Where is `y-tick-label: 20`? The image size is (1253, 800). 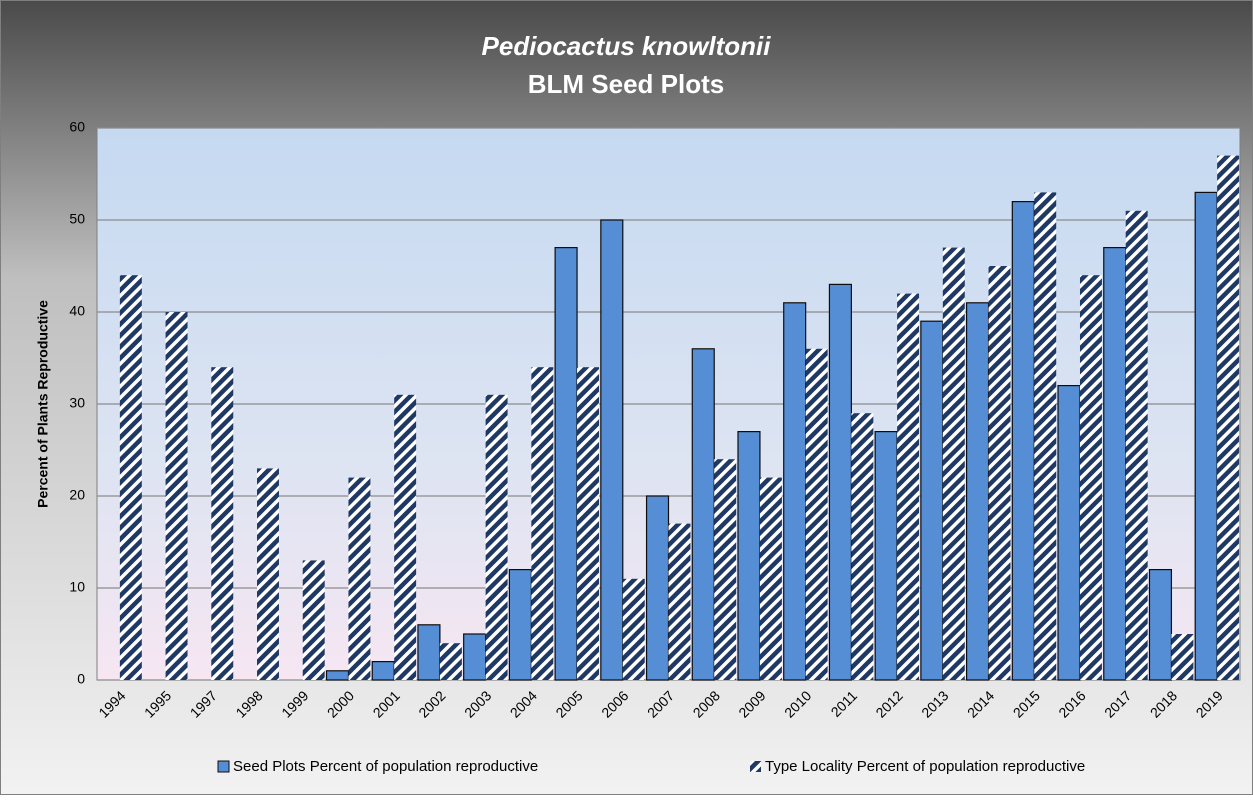
y-tick-label: 20 is located at coordinates (77, 495).